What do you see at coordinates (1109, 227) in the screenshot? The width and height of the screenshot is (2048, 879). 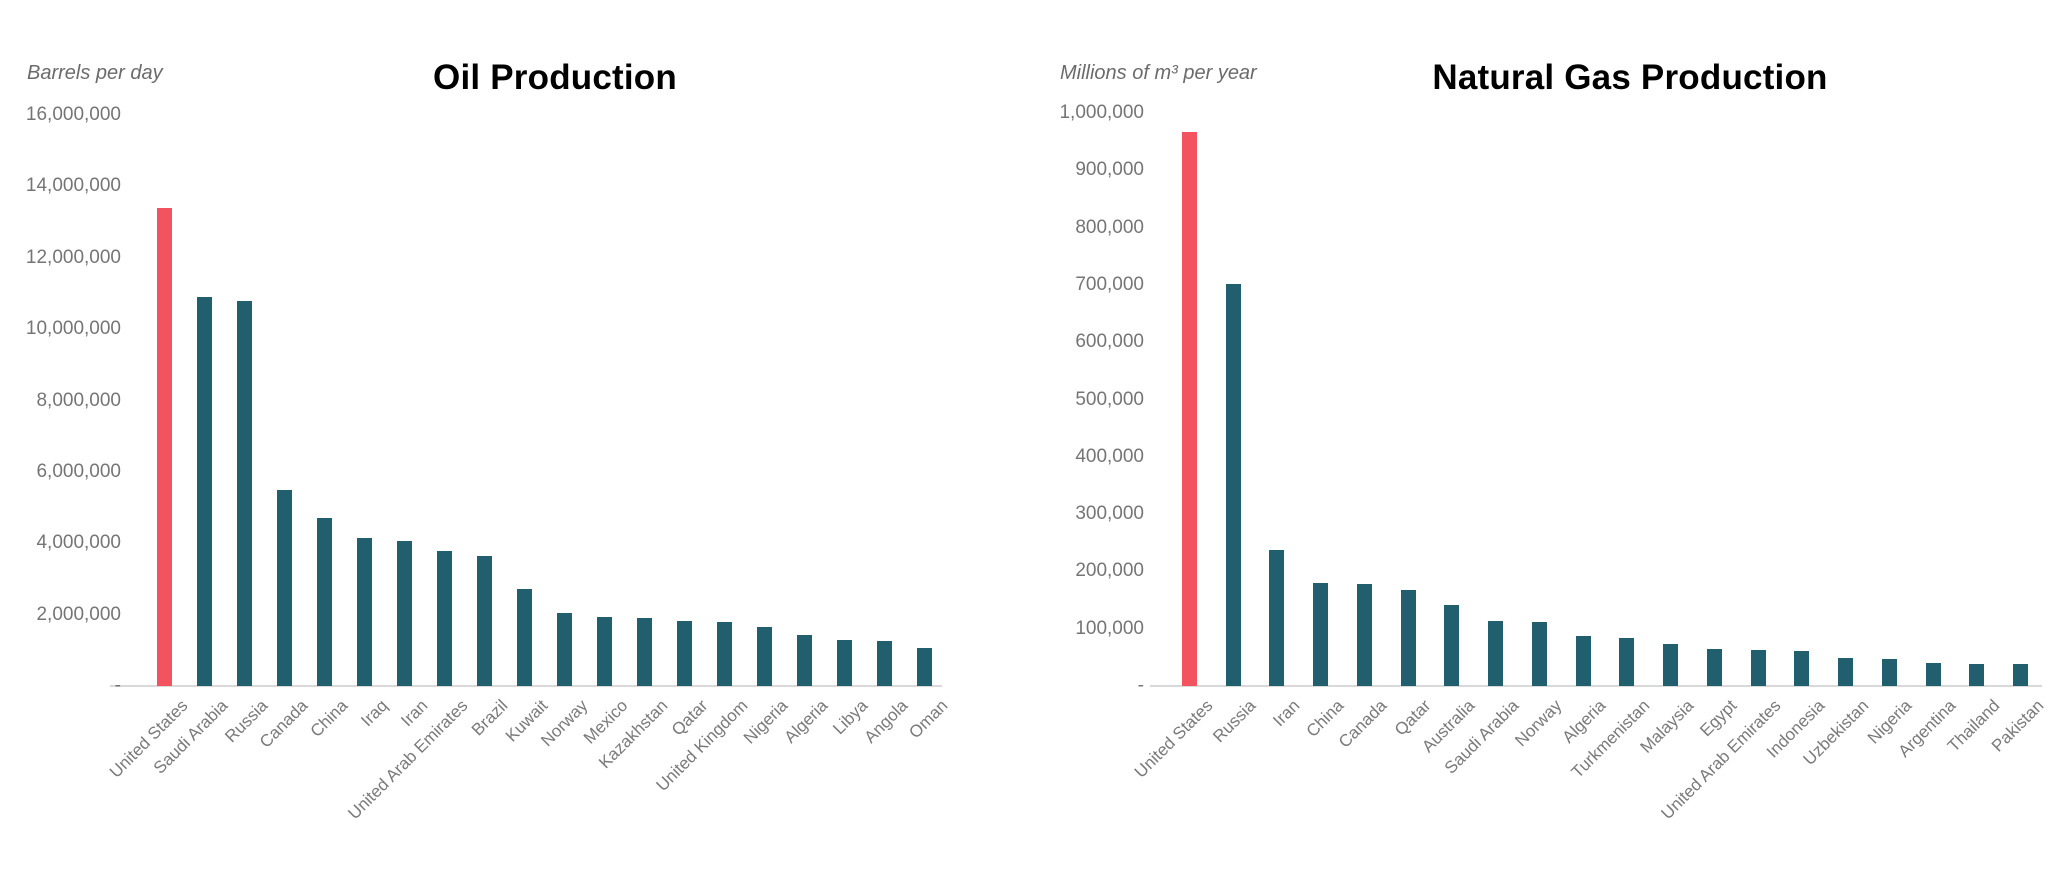 I see `y-tick-label: 800,000` at bounding box center [1109, 227].